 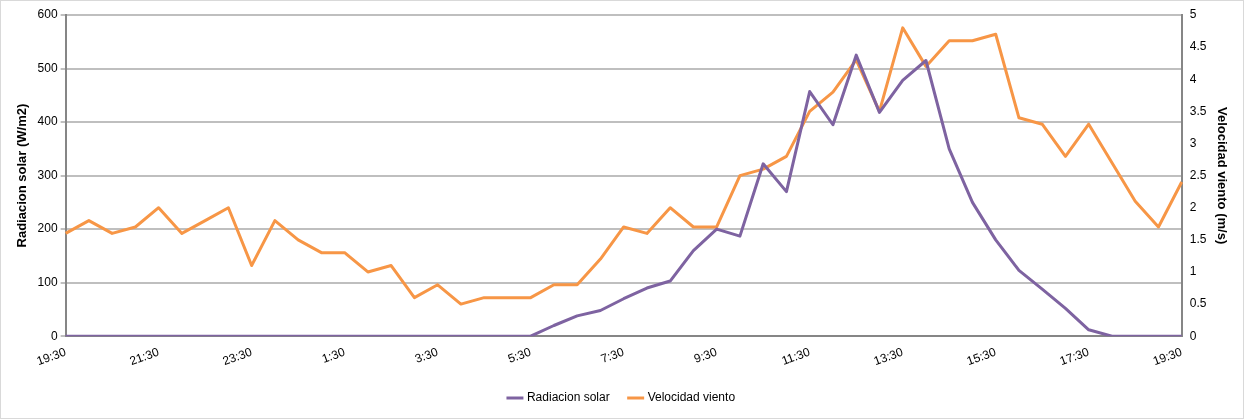 I want to click on y2-tick-label: 1, so click(x=1193, y=271).